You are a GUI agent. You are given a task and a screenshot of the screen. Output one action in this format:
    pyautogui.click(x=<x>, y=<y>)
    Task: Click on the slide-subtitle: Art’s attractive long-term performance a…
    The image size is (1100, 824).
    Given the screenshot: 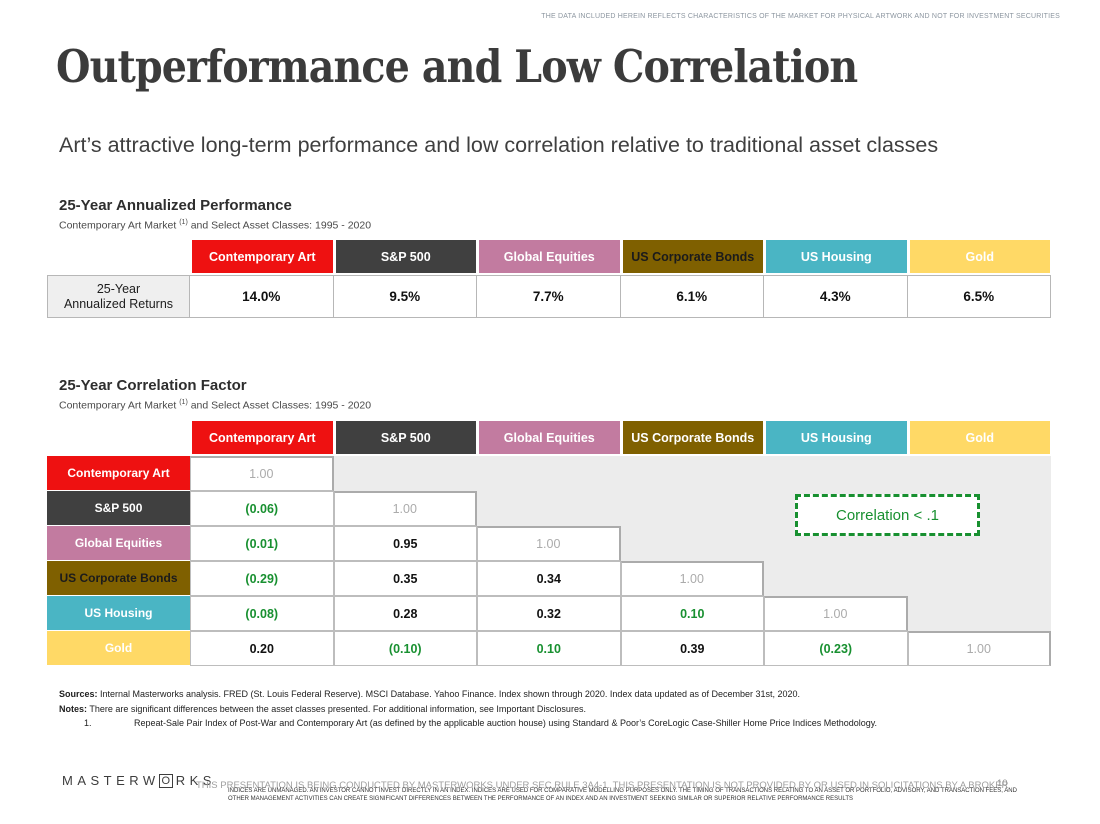 What is the action you would take?
    pyautogui.click(x=499, y=145)
    